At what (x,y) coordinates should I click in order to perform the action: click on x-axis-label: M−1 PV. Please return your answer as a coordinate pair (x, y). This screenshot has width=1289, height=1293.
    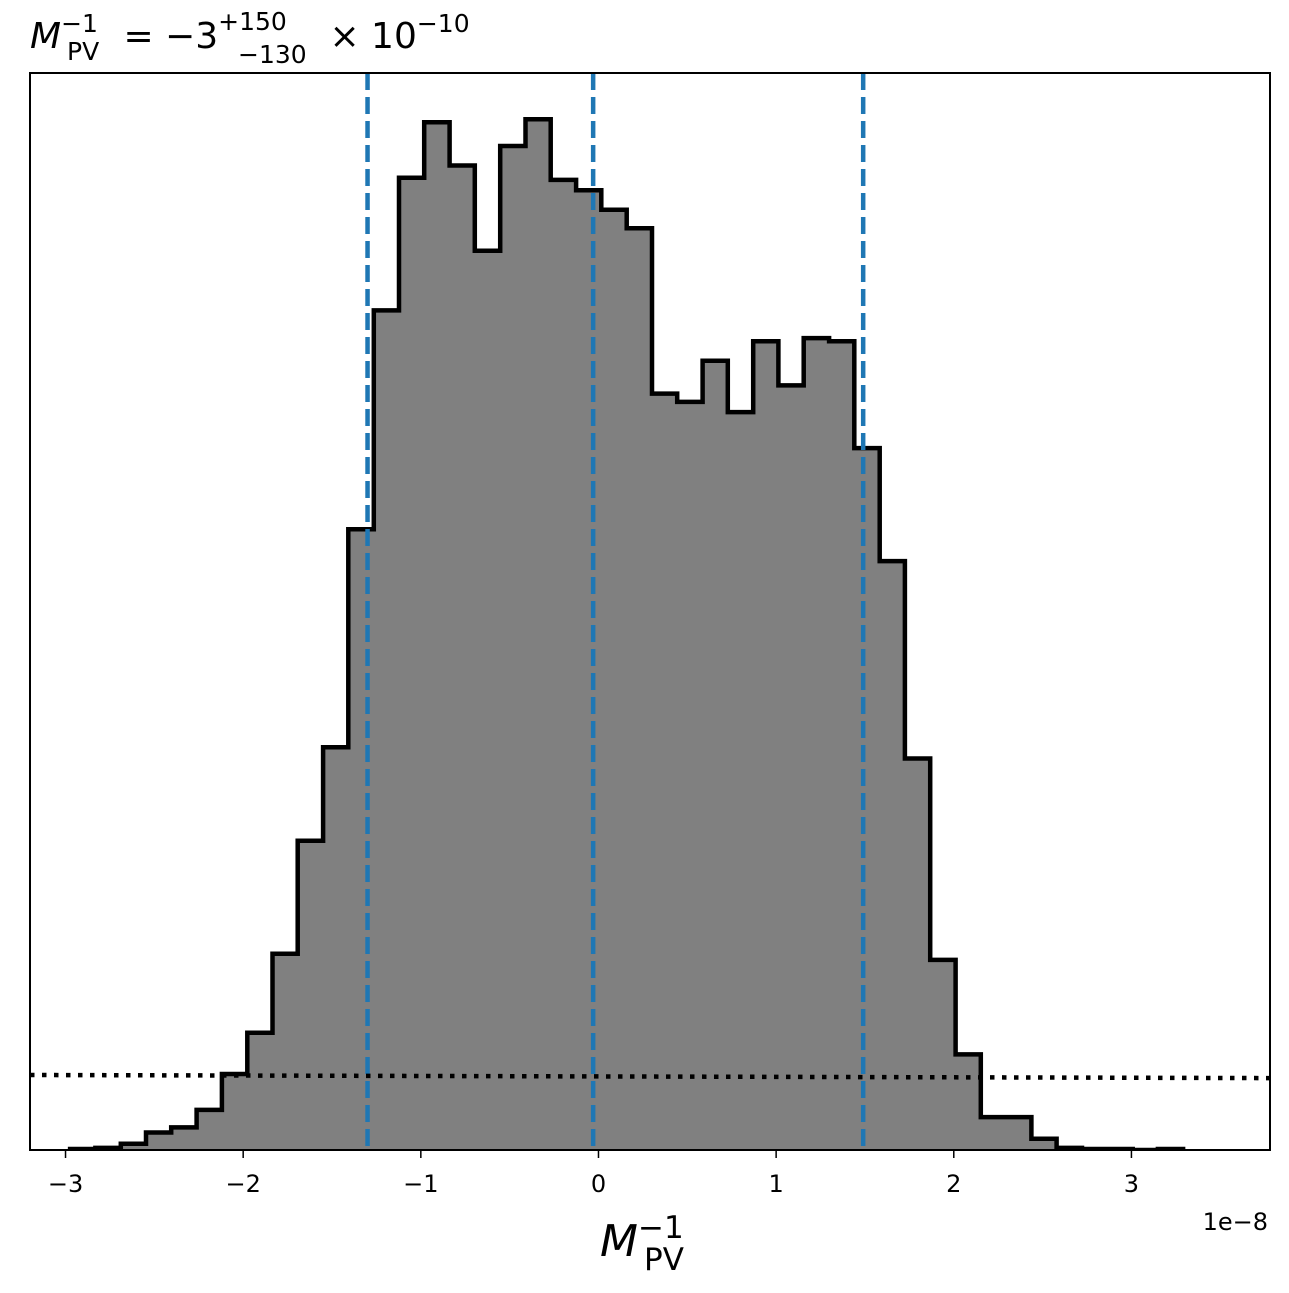
    Looking at the image, I should click on (642, 1244).